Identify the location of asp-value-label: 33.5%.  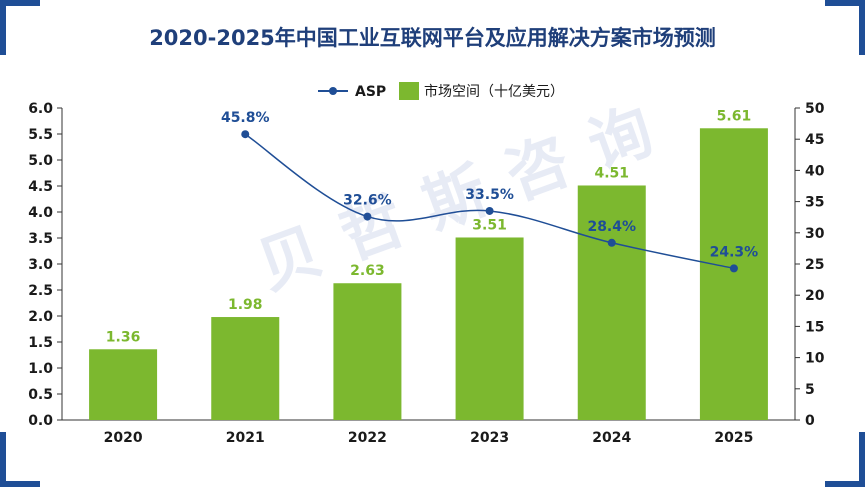
(489, 195).